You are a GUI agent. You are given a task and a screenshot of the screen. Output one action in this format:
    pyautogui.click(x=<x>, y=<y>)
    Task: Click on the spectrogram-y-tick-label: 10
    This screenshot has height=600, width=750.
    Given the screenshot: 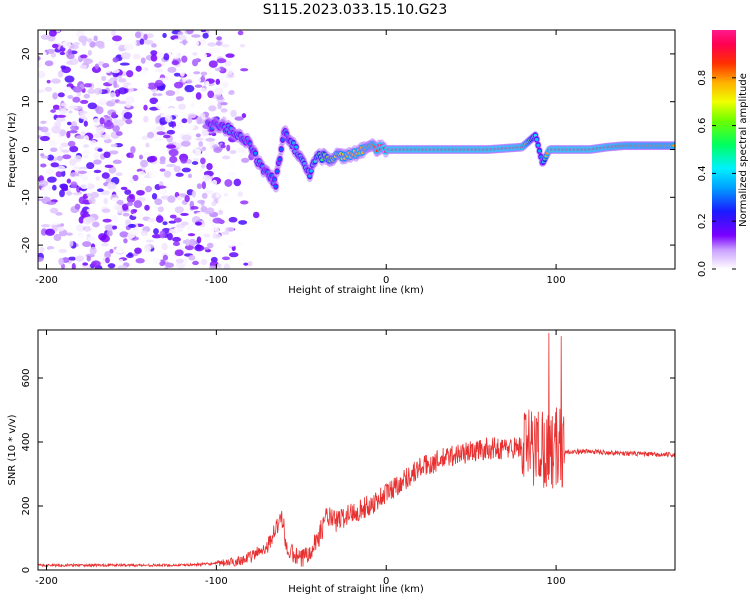 What is the action you would take?
    pyautogui.click(x=26, y=101)
    